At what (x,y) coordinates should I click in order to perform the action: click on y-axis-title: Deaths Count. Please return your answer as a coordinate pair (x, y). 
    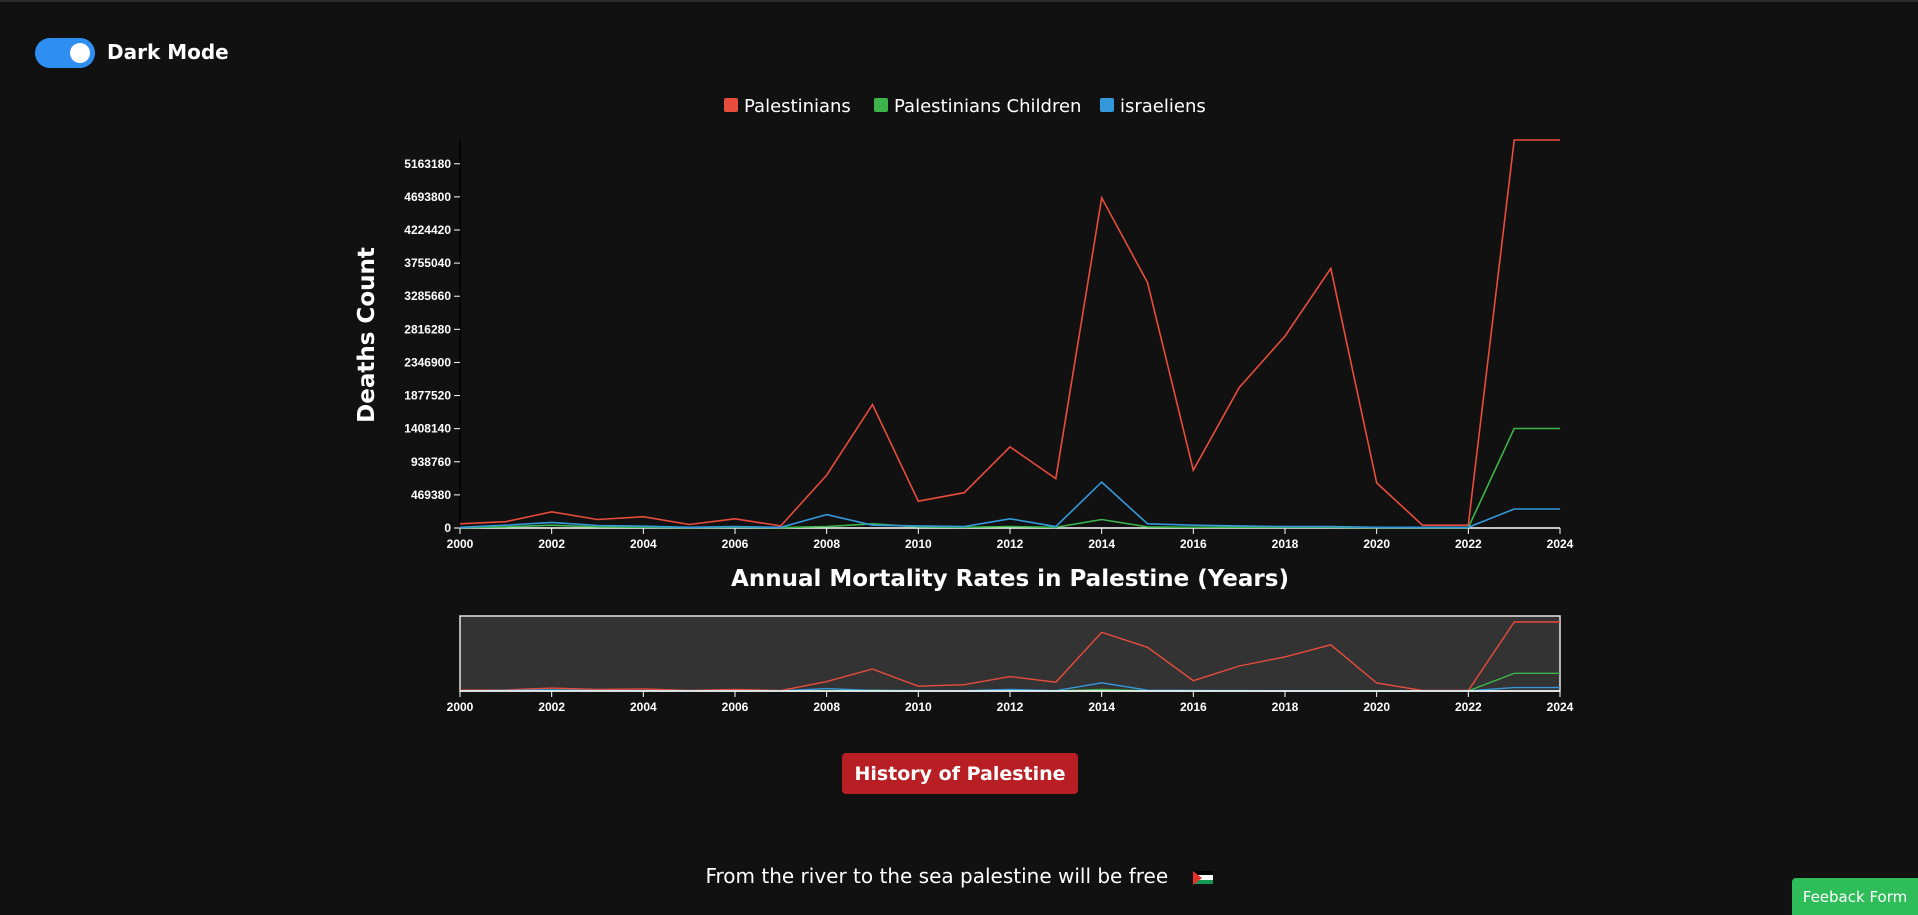
    Looking at the image, I should click on (367, 335).